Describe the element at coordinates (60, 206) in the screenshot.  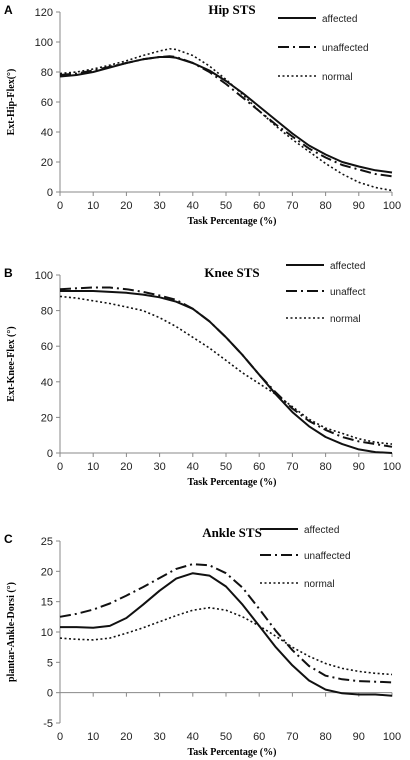
I see `hip-x-tick-label: 0` at that location.